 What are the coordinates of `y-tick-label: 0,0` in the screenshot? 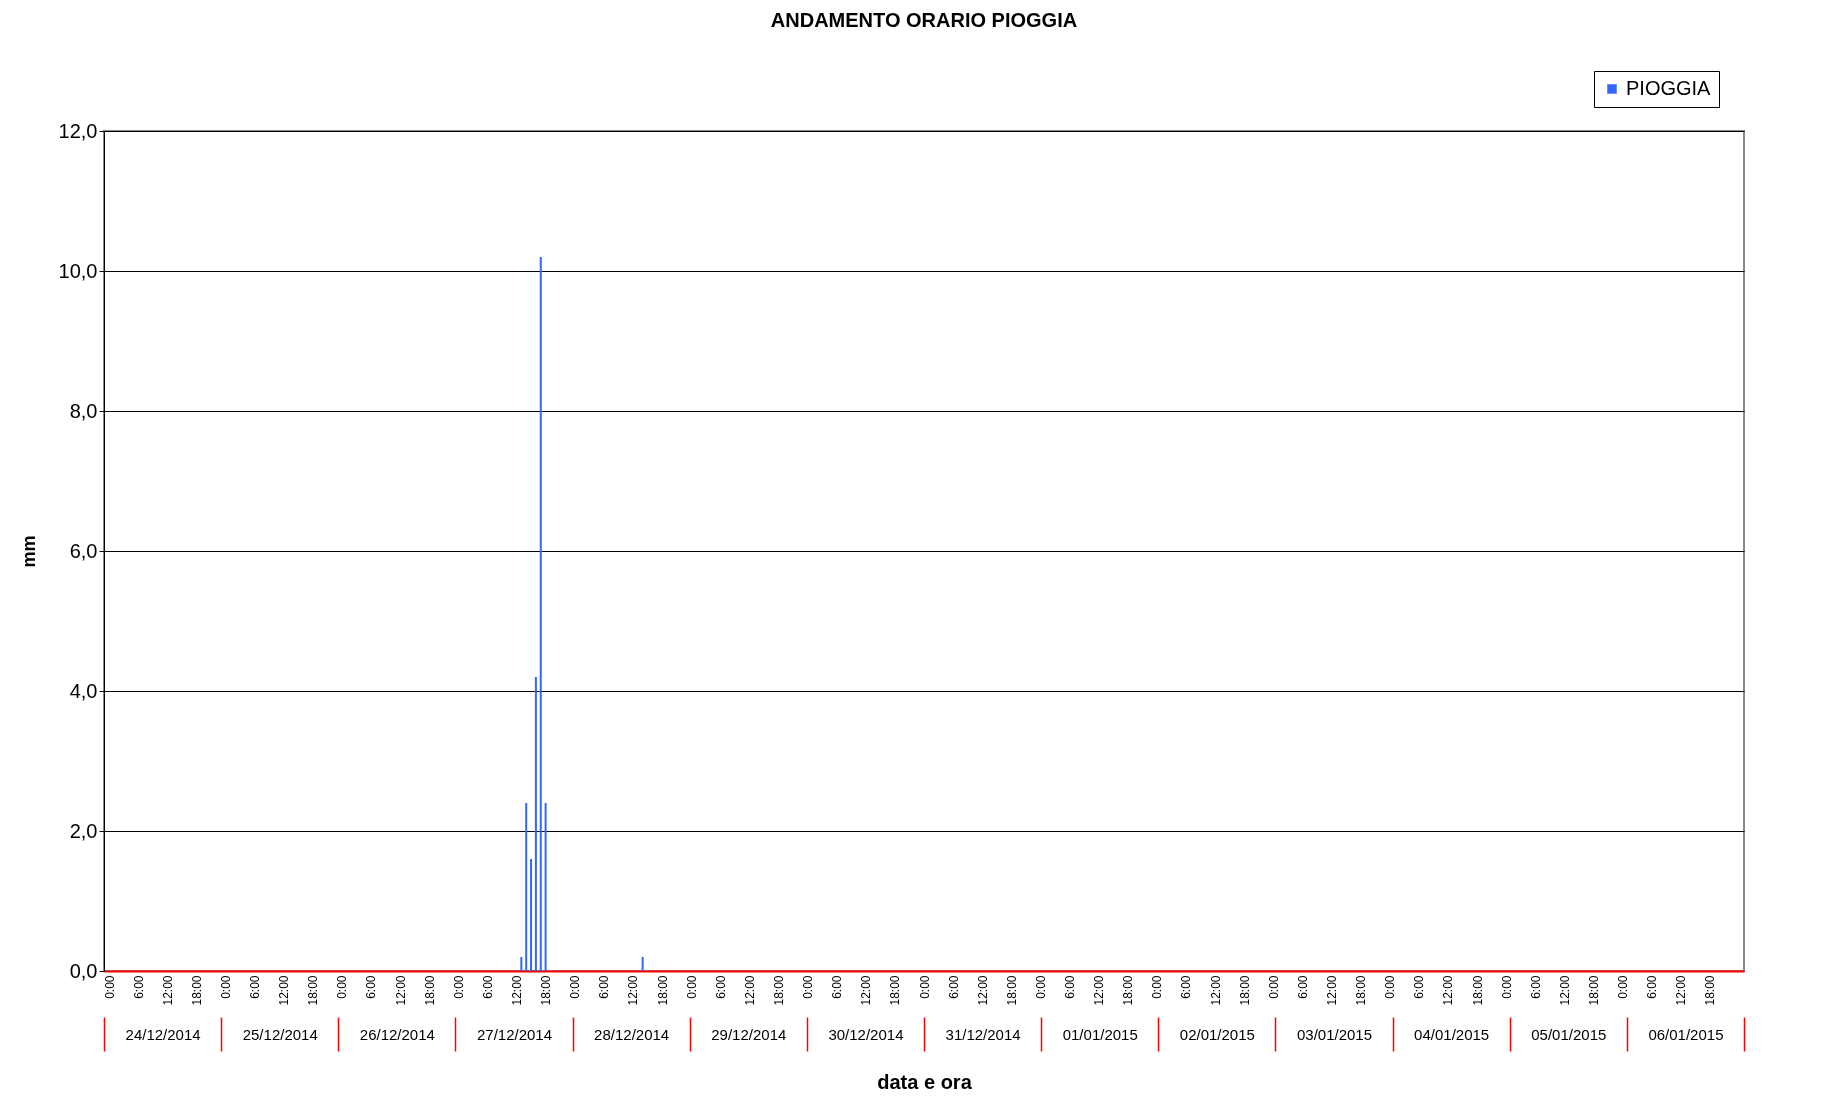 It's located at (83, 970).